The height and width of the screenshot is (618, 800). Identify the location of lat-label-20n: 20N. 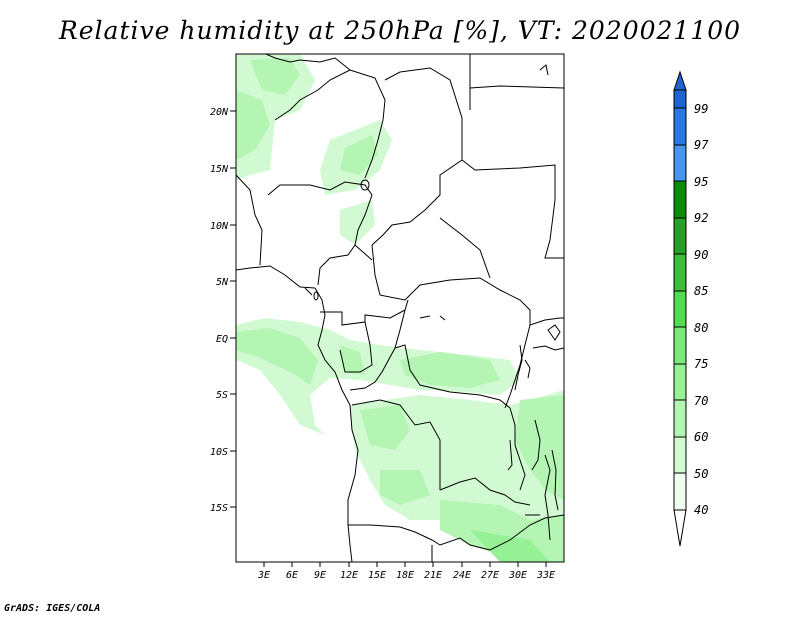
(219, 112).